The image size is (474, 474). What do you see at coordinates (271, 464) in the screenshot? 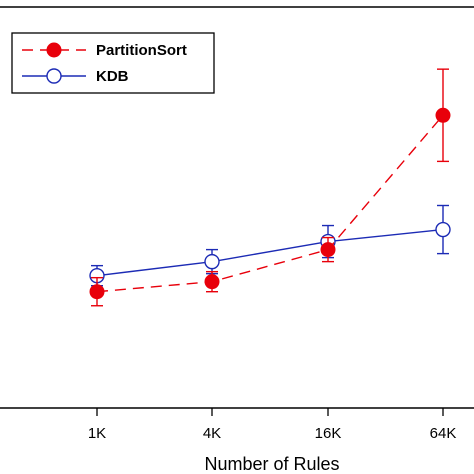
I see `x-axis-title: Number of Rules` at bounding box center [271, 464].